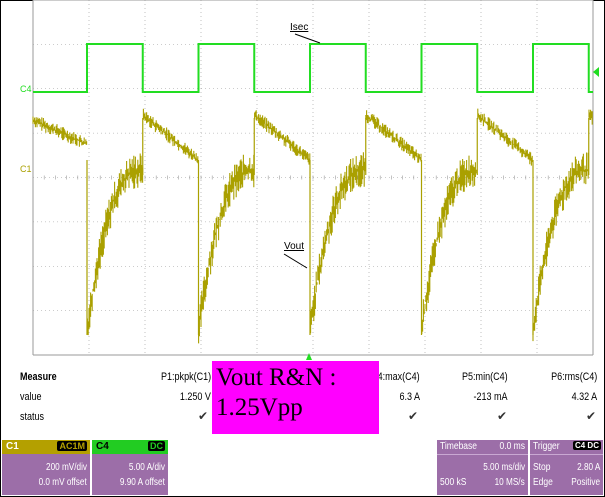  What do you see at coordinates (102, 446) in the screenshot?
I see `channel-c4-name: C4` at bounding box center [102, 446].